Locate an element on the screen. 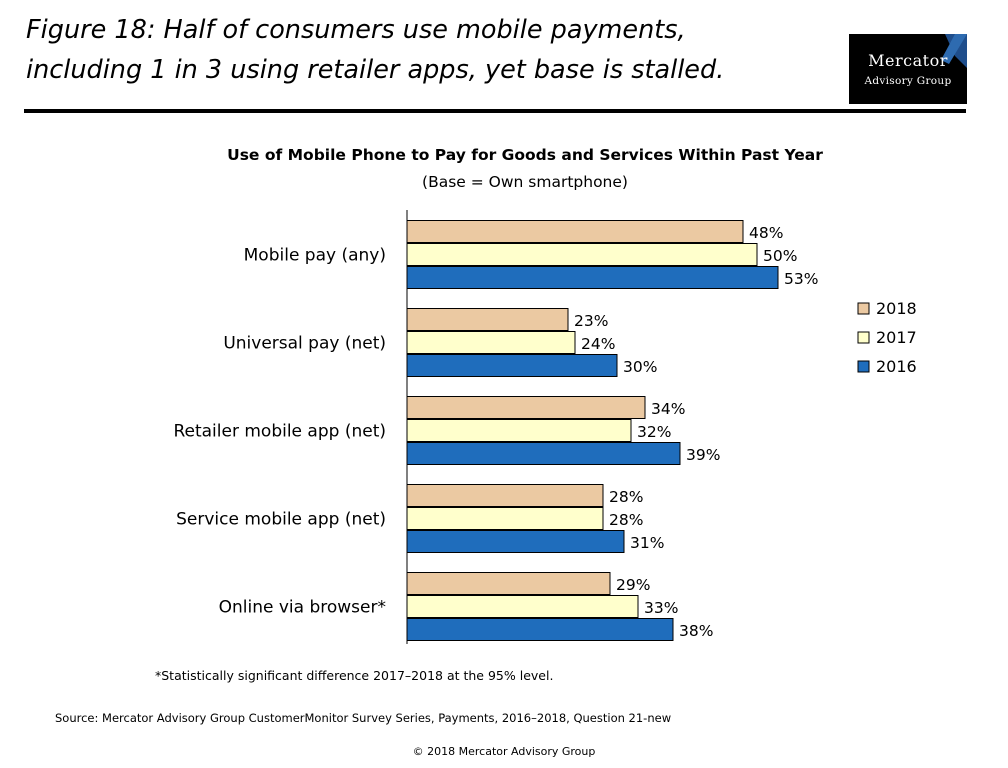 The height and width of the screenshot is (768, 1008). data-label-2018: 23% is located at coordinates (591, 321).